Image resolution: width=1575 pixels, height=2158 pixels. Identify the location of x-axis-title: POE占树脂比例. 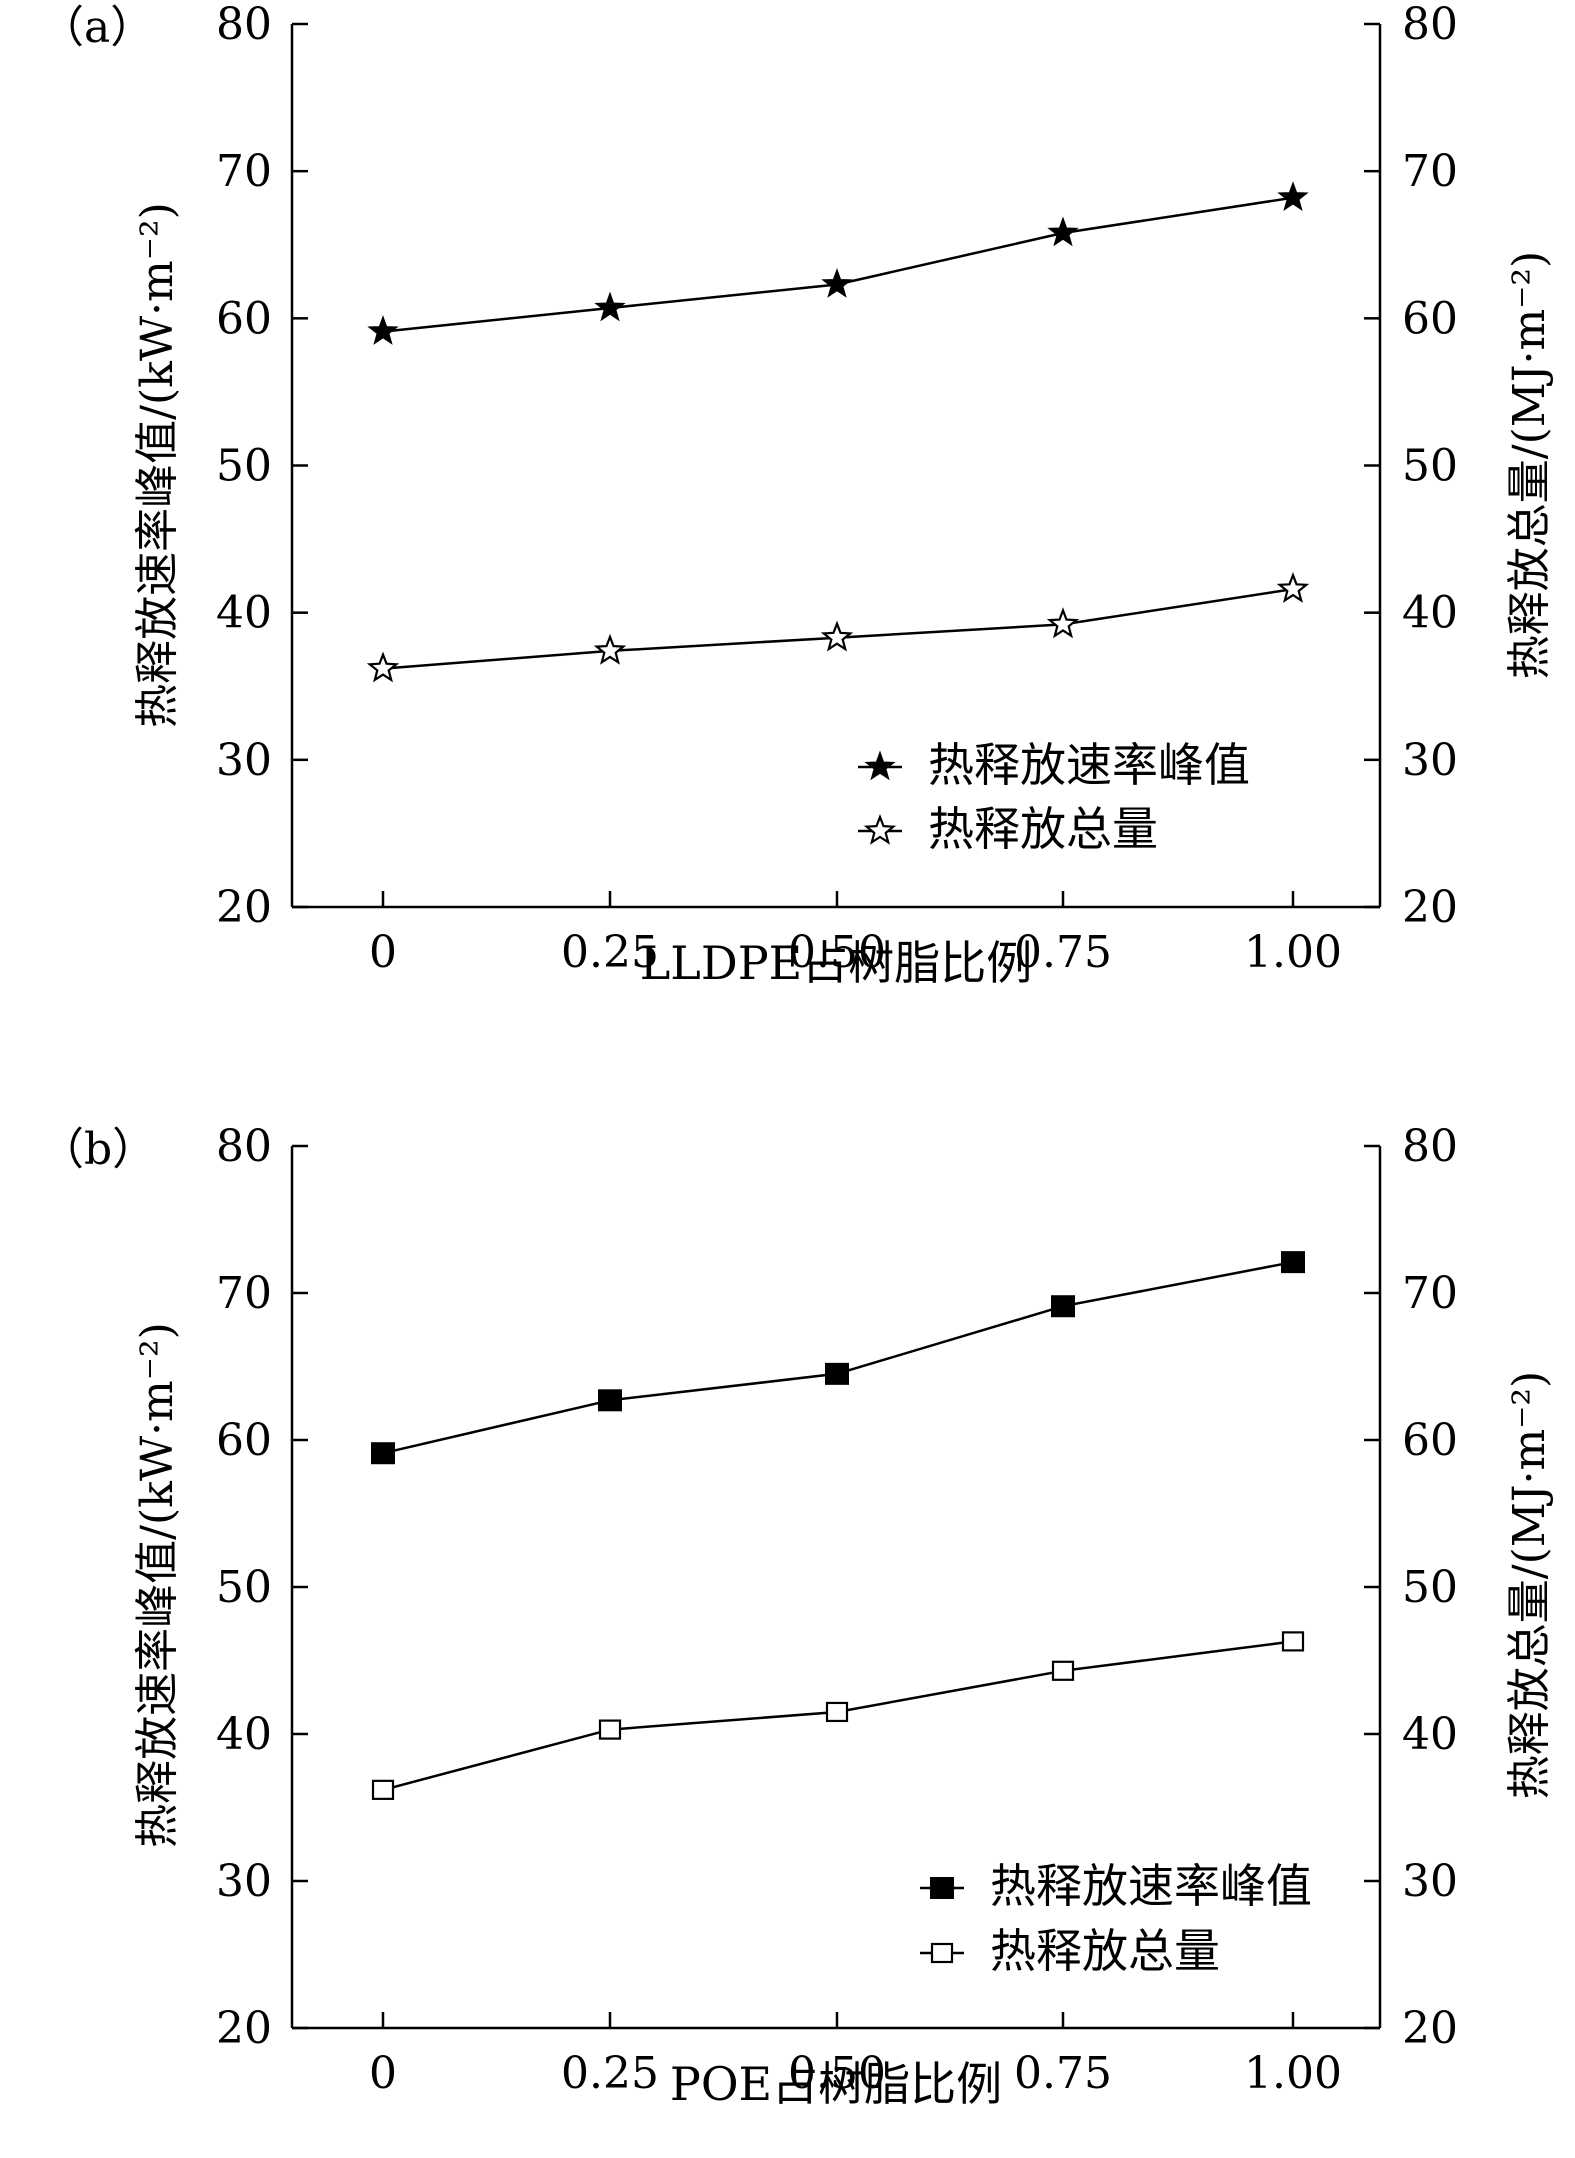
(836, 2084).